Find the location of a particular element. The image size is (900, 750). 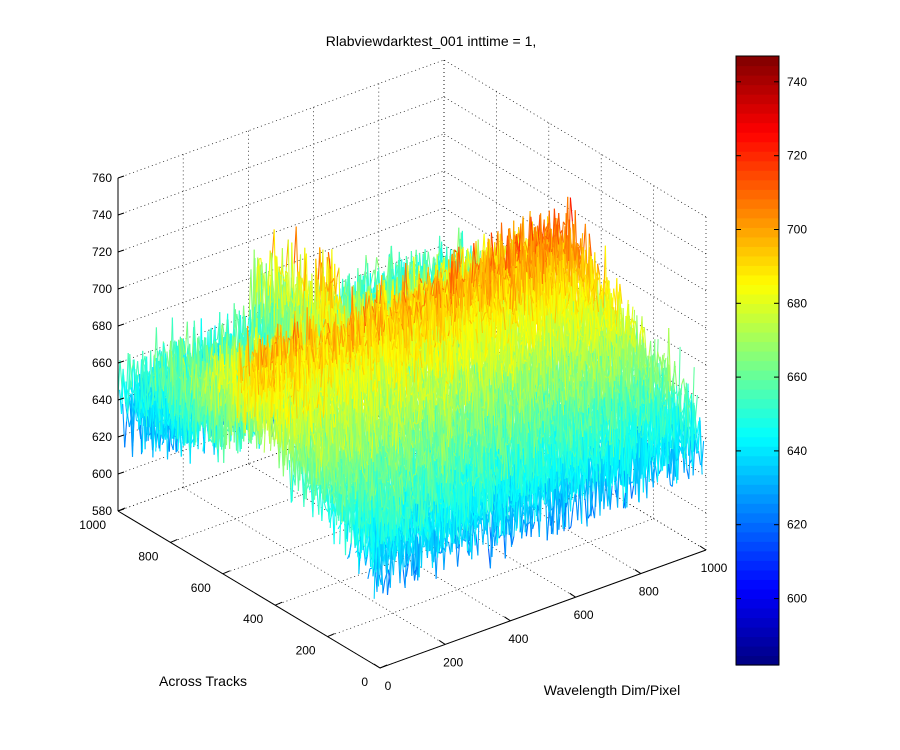

chart-title: Rlabviewdarktest_001 inttime = 1, is located at coordinates (431, 41).